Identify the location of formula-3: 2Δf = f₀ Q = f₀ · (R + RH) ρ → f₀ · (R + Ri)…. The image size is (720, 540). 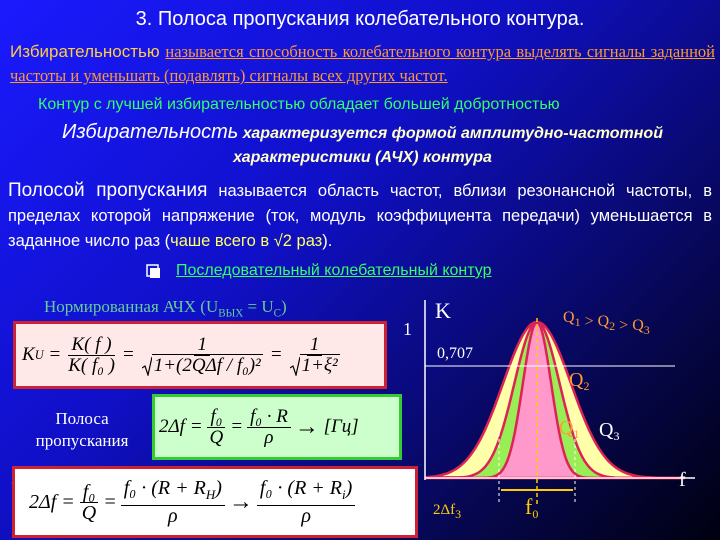
(215, 502).